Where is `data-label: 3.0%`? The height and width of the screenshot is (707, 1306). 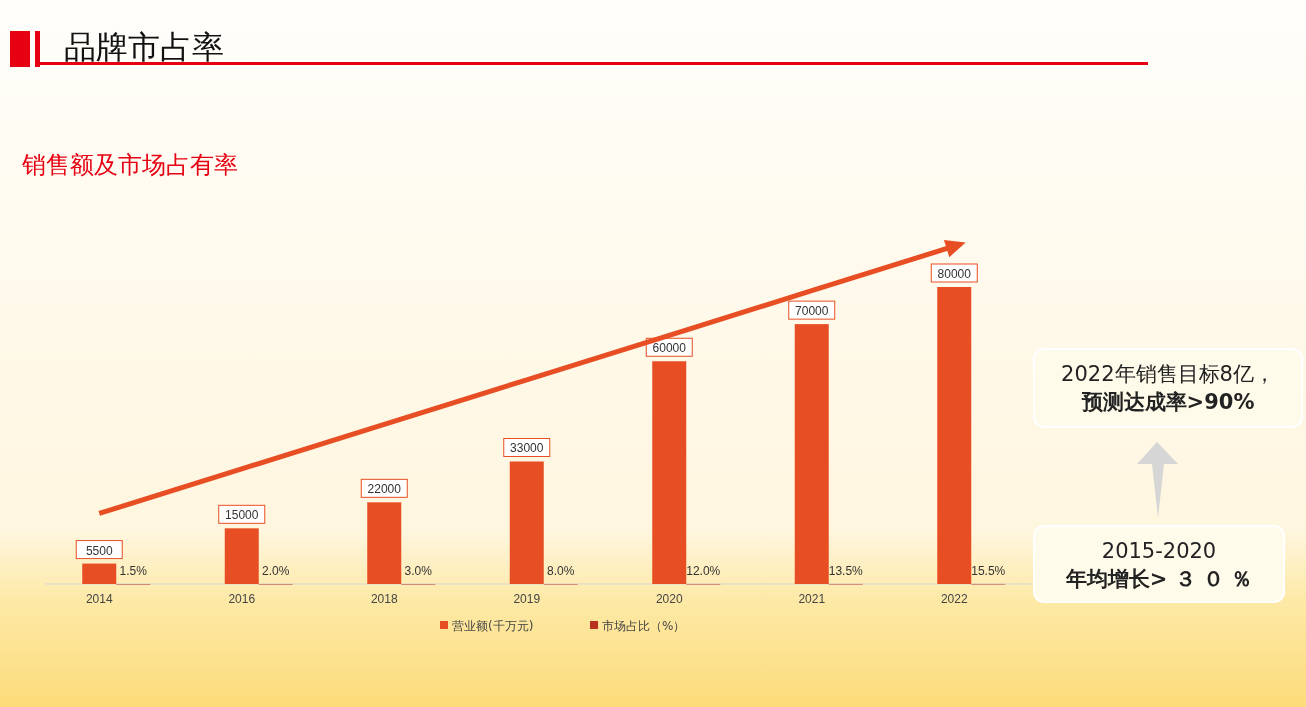 data-label: 3.0% is located at coordinates (418, 570).